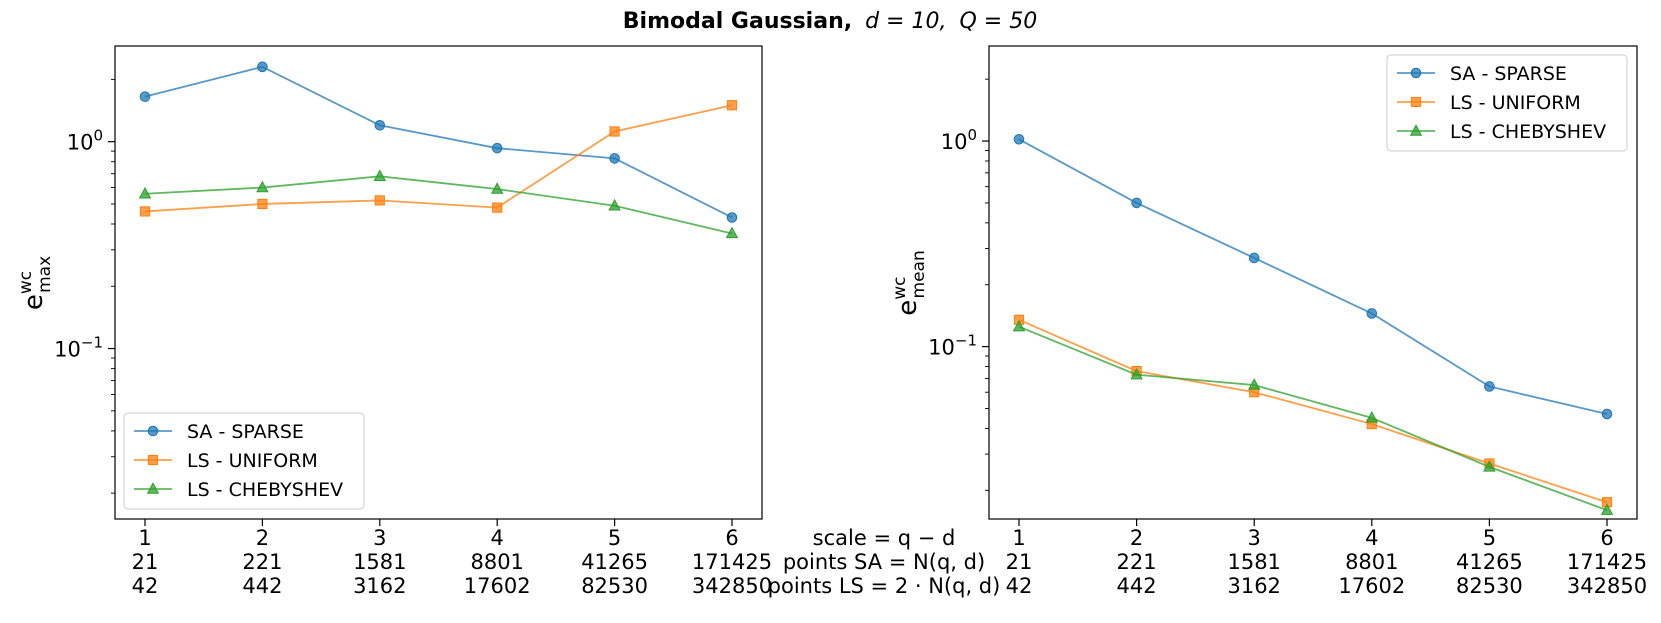 The width and height of the screenshot is (1661, 623). What do you see at coordinates (952, 346) in the screenshot?
I see `y-tick-label: 10⁻¹` at bounding box center [952, 346].